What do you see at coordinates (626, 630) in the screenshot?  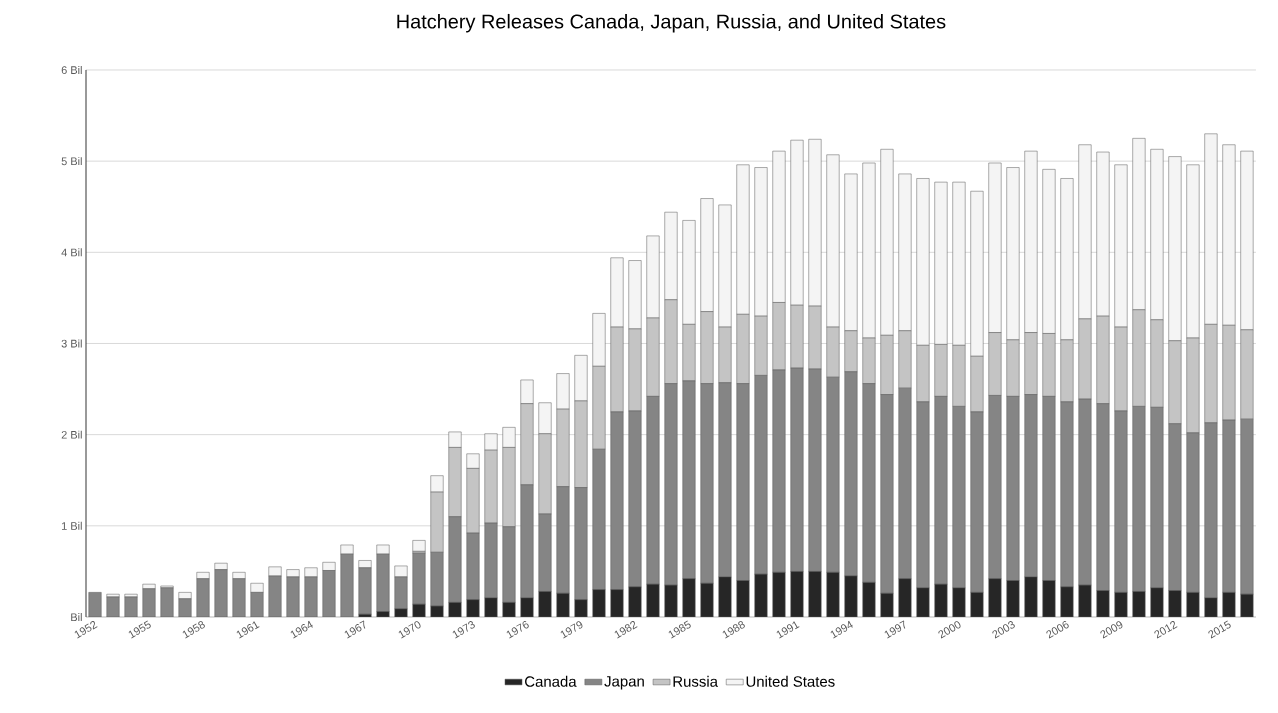 I see `x-tick-label: 1982` at bounding box center [626, 630].